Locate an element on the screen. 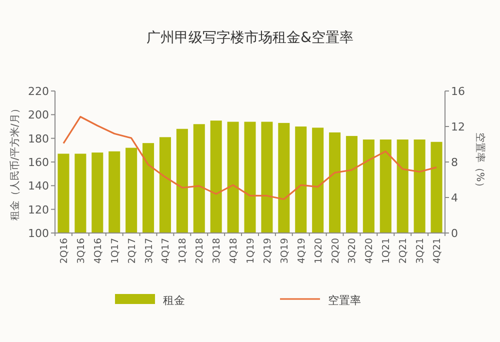 This screenshot has width=500, height=342. y-axis-title: 租金（人民币/平方米/月） is located at coordinates (15, 162).